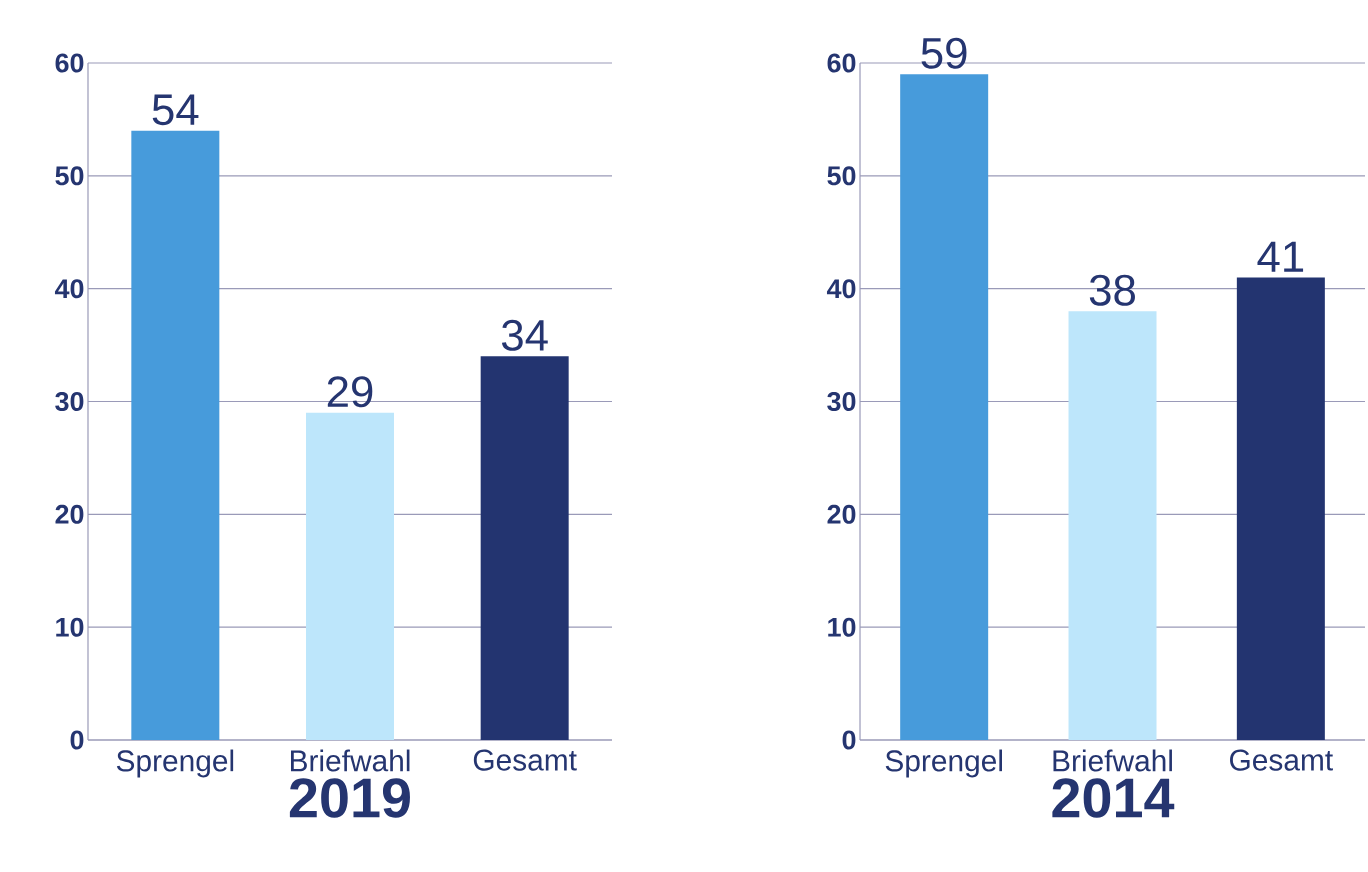 Image resolution: width=1368 pixels, height=872 pixels. What do you see at coordinates (350, 392) in the screenshot?
I see `data-label: 29` at bounding box center [350, 392].